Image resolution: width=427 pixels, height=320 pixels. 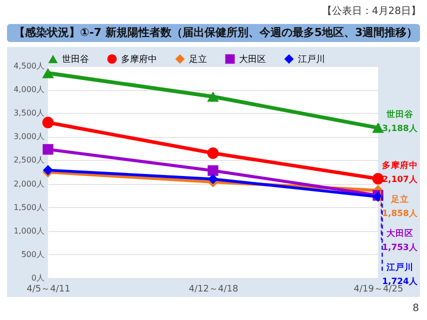 I want to click on y-tick-label: 0人, so click(x=37, y=278).